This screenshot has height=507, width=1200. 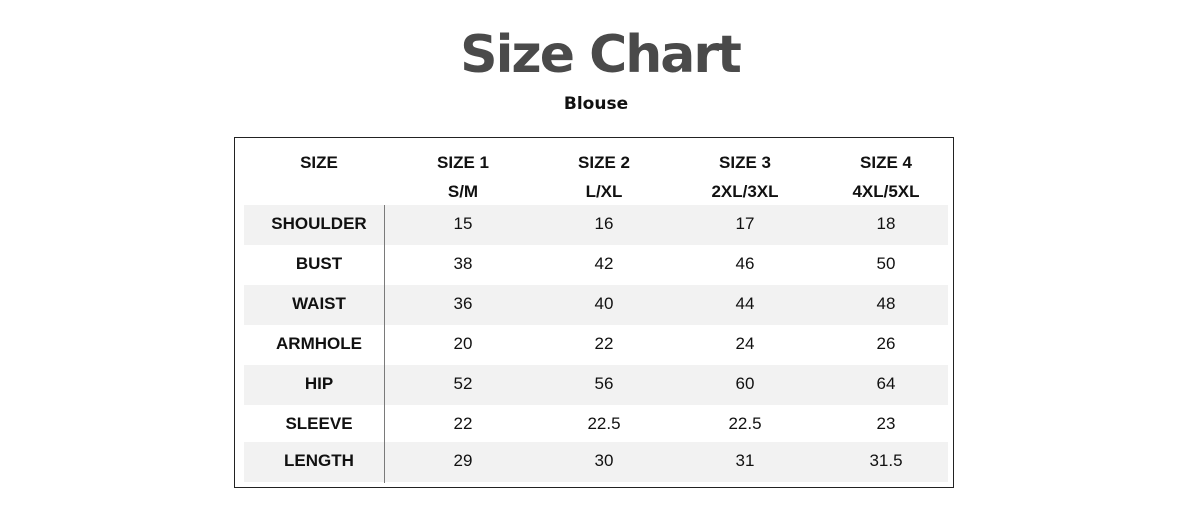 I want to click on table-cell: 18, so click(x=886, y=223).